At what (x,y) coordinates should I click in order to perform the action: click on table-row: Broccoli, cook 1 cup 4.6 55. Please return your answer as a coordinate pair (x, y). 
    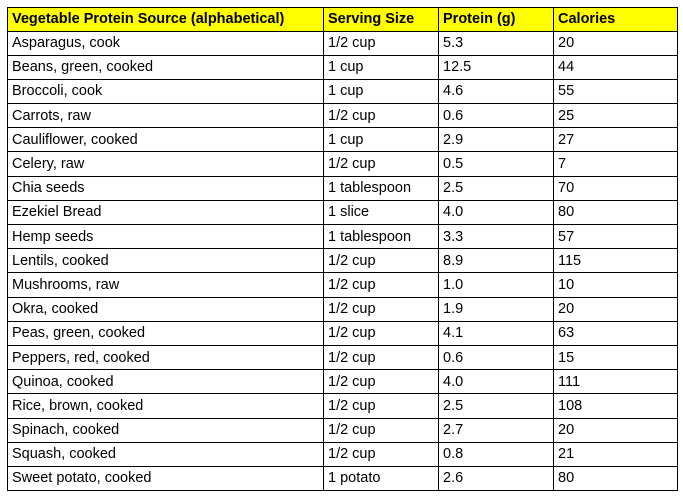
    Looking at the image, I should click on (342, 91).